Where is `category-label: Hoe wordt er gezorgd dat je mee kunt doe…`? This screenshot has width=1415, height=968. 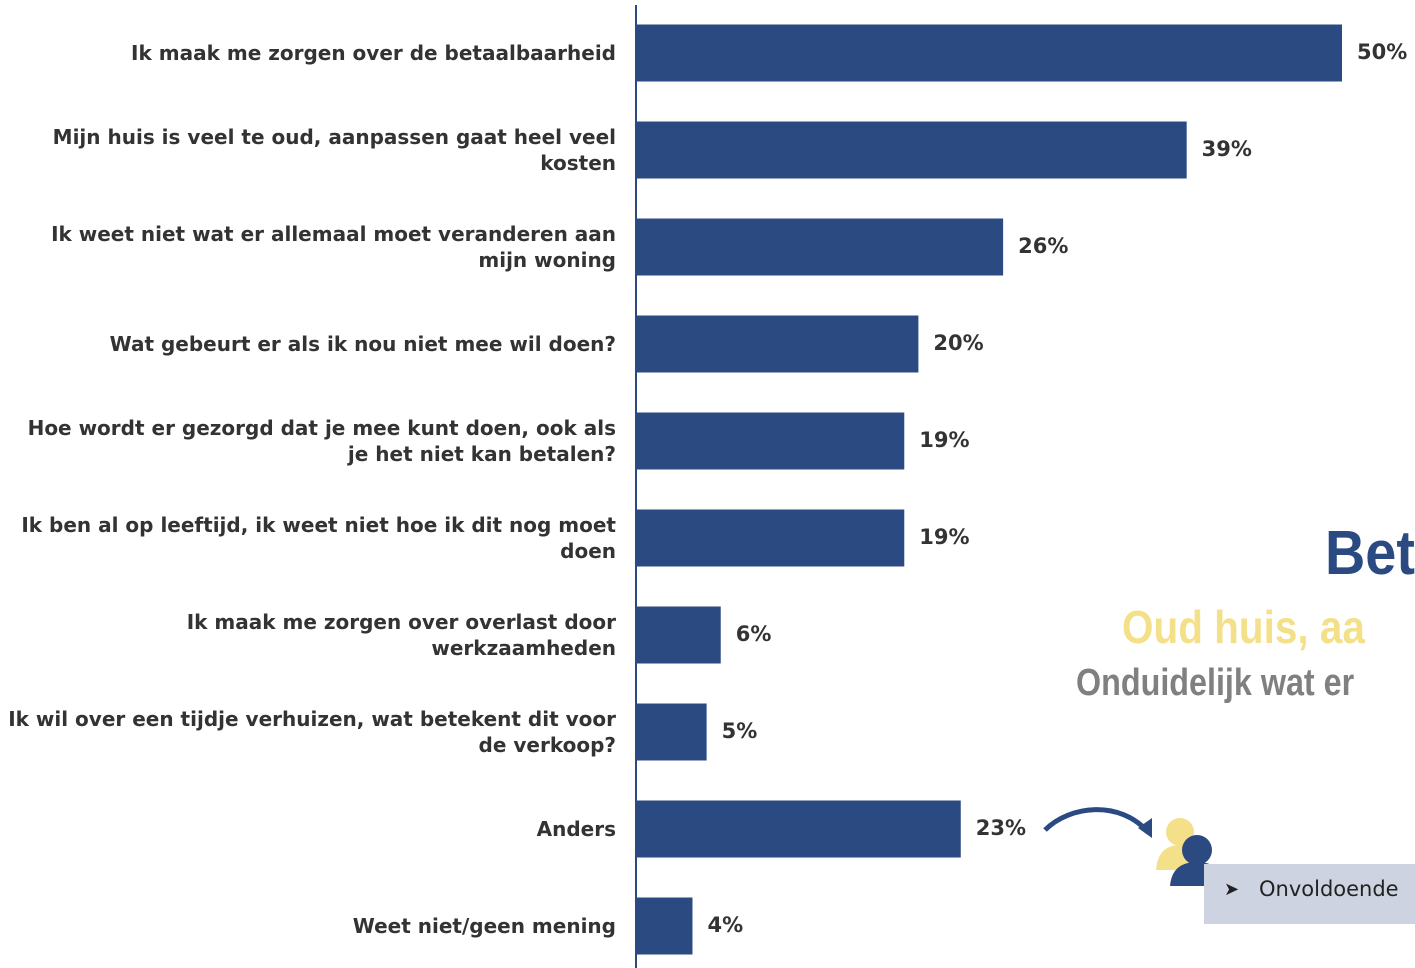 category-label: Hoe wordt er gezorgd dat je mee kunt doe… is located at coordinates (321, 441).